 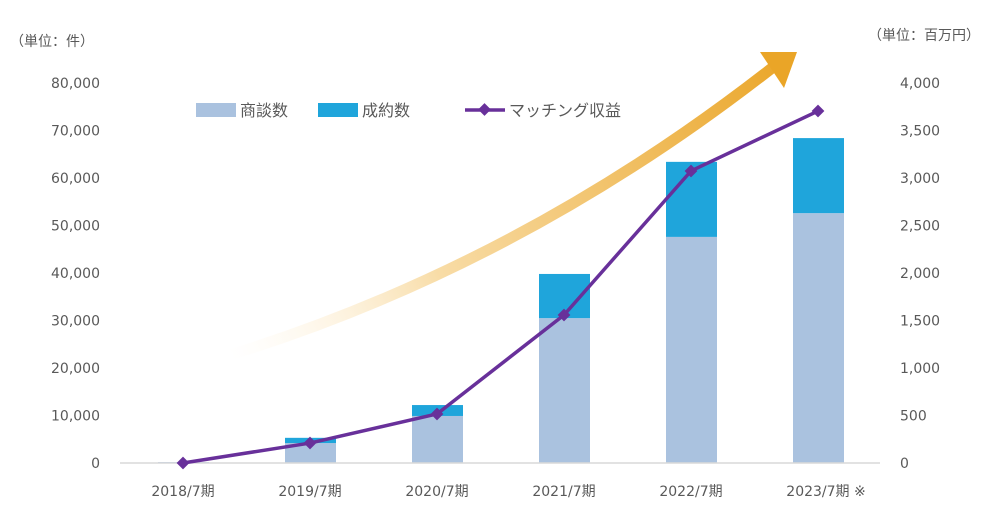 I want to click on x-tick-label: 2022/7期, so click(x=690, y=492).